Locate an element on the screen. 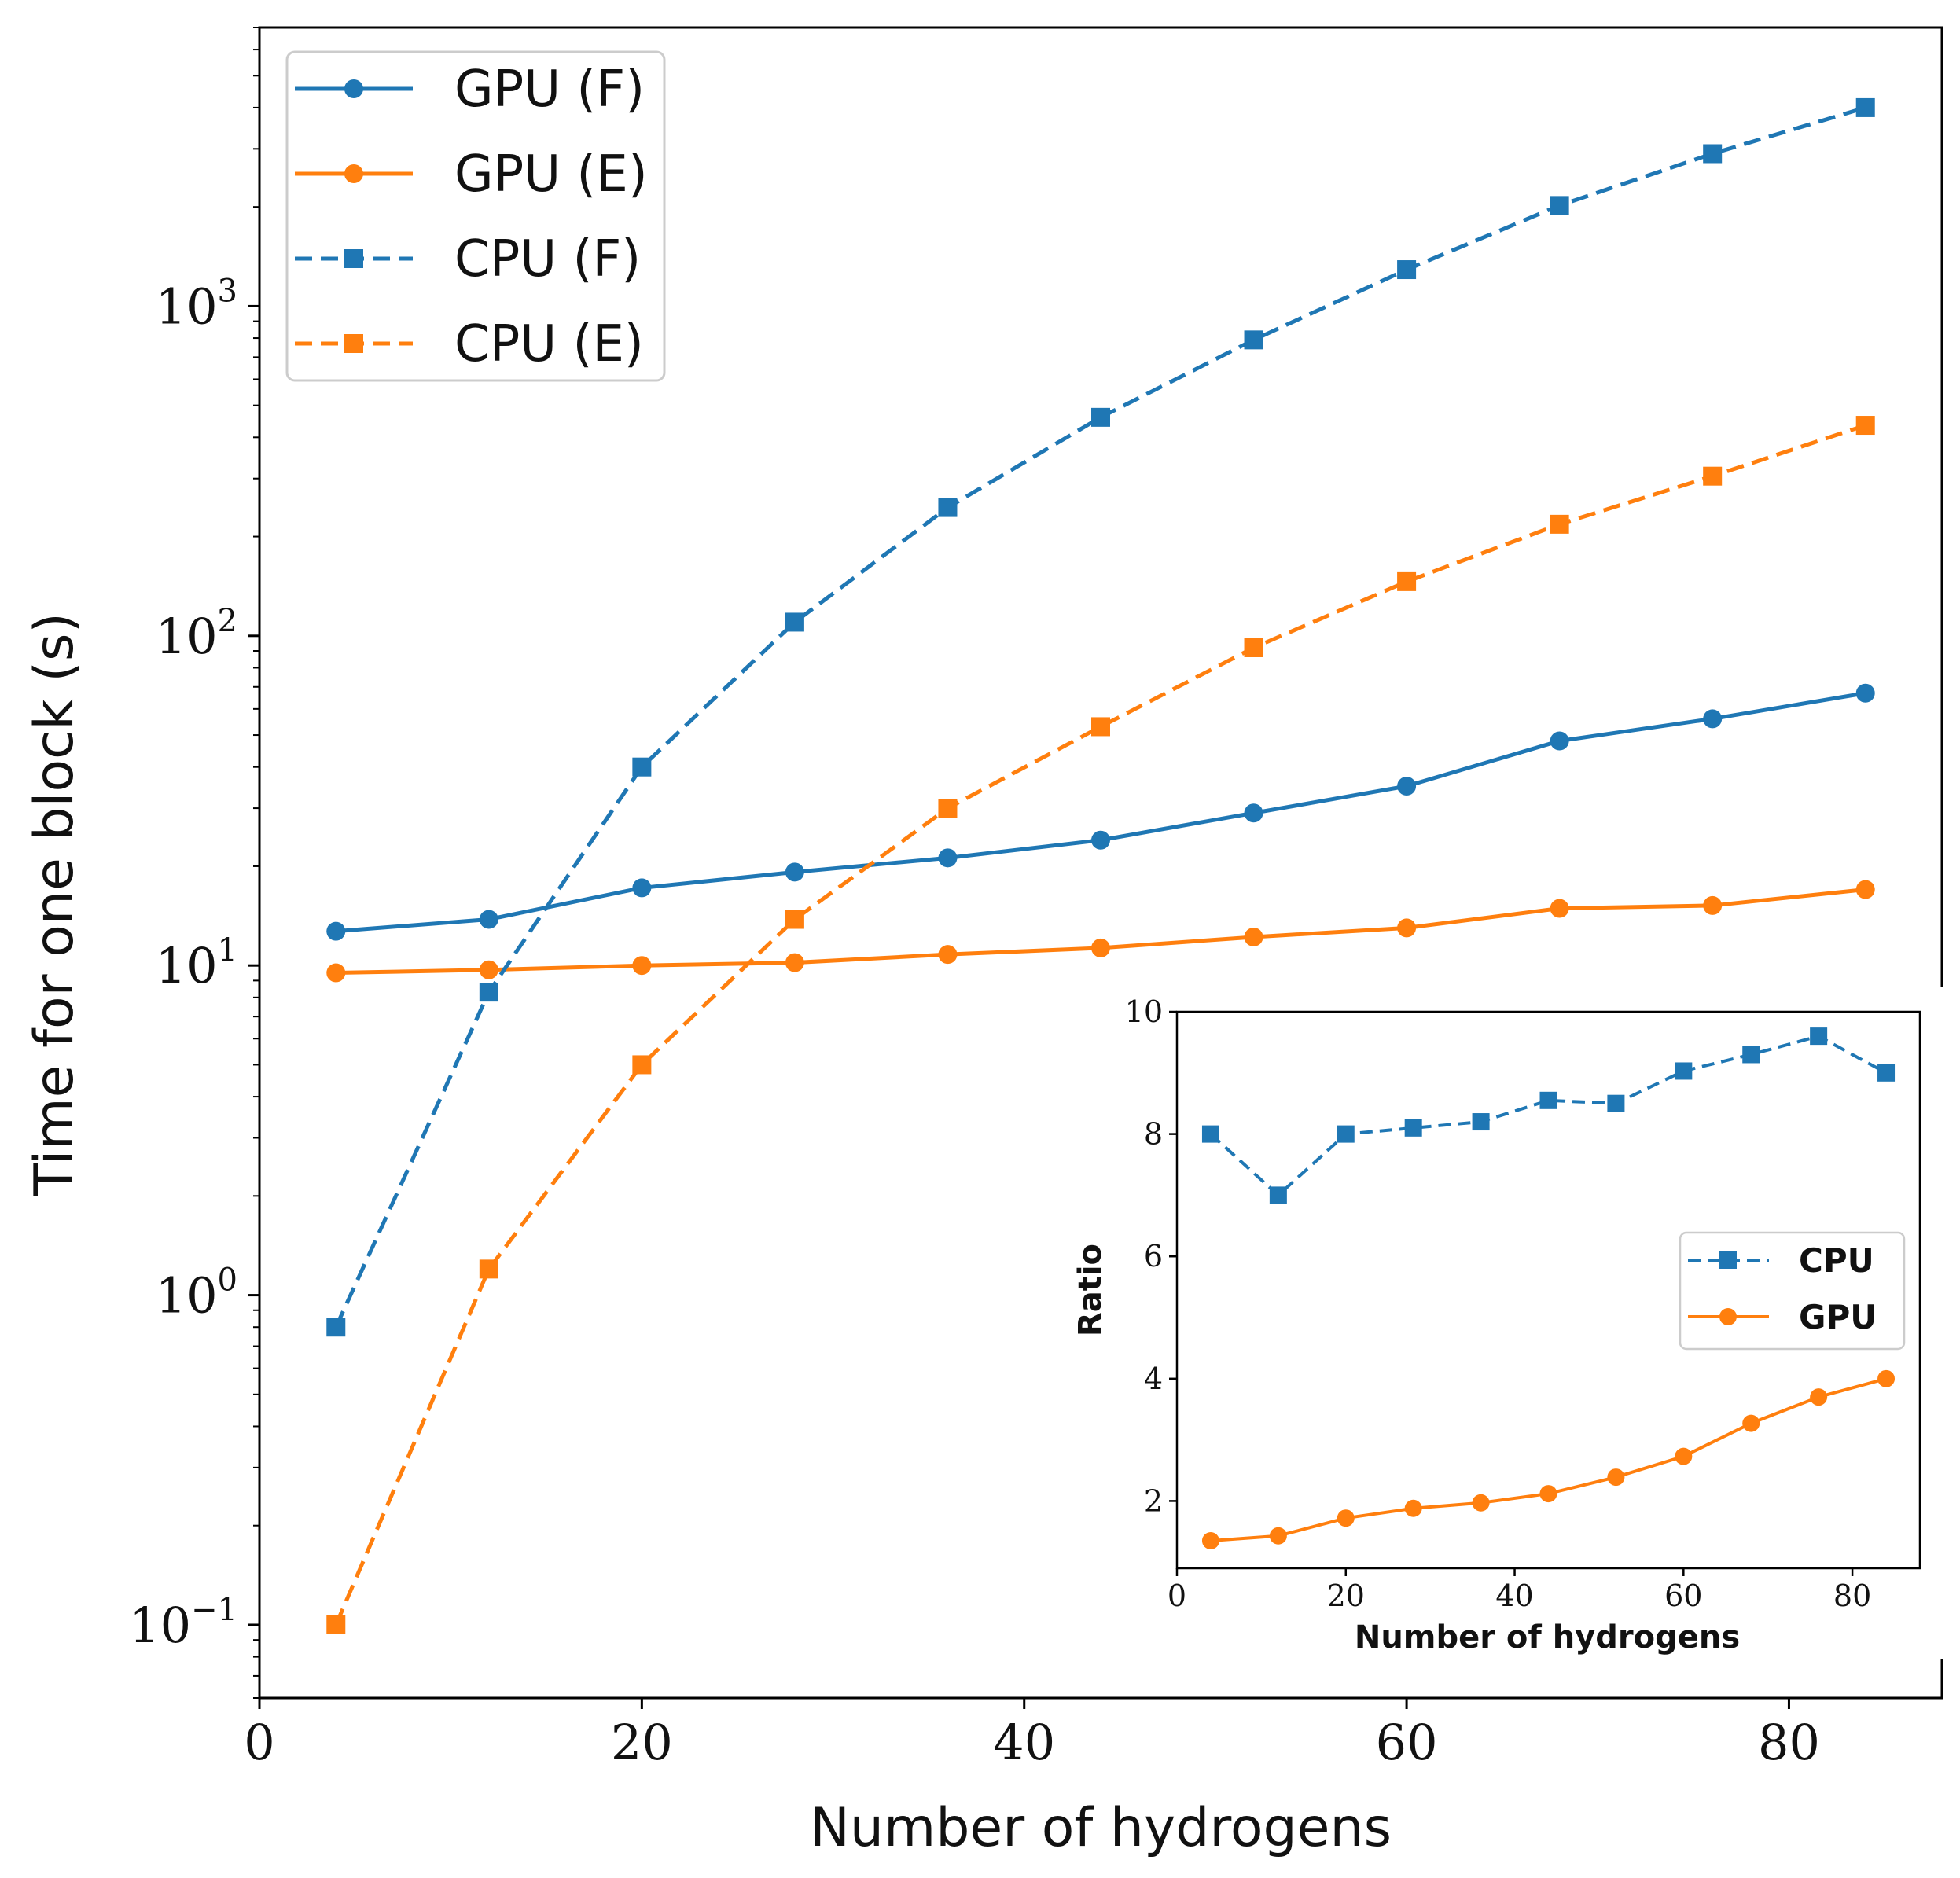  inset-x-axis-label: Number of hydrogens is located at coordinates (1547, 1638).